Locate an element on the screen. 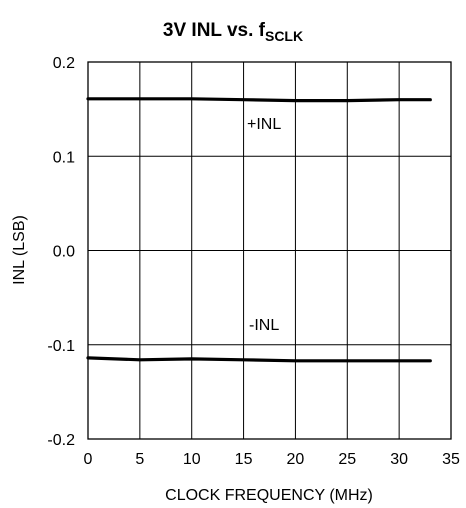  chart-title-subscript: SCLK is located at coordinates (284, 36).